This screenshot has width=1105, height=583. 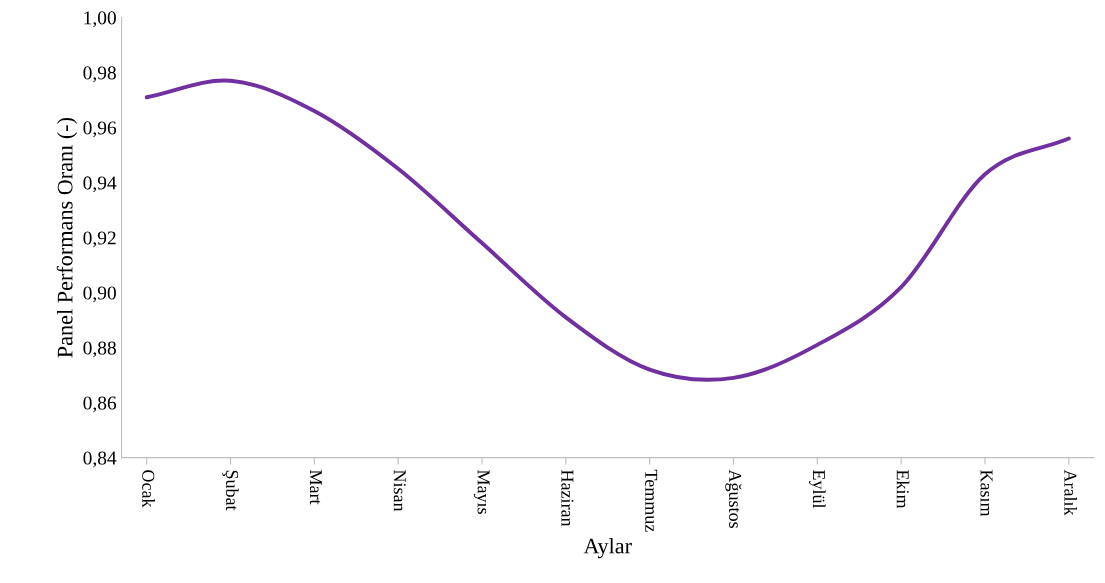 I want to click on x-tick-label: Eylül, so click(x=817, y=489).